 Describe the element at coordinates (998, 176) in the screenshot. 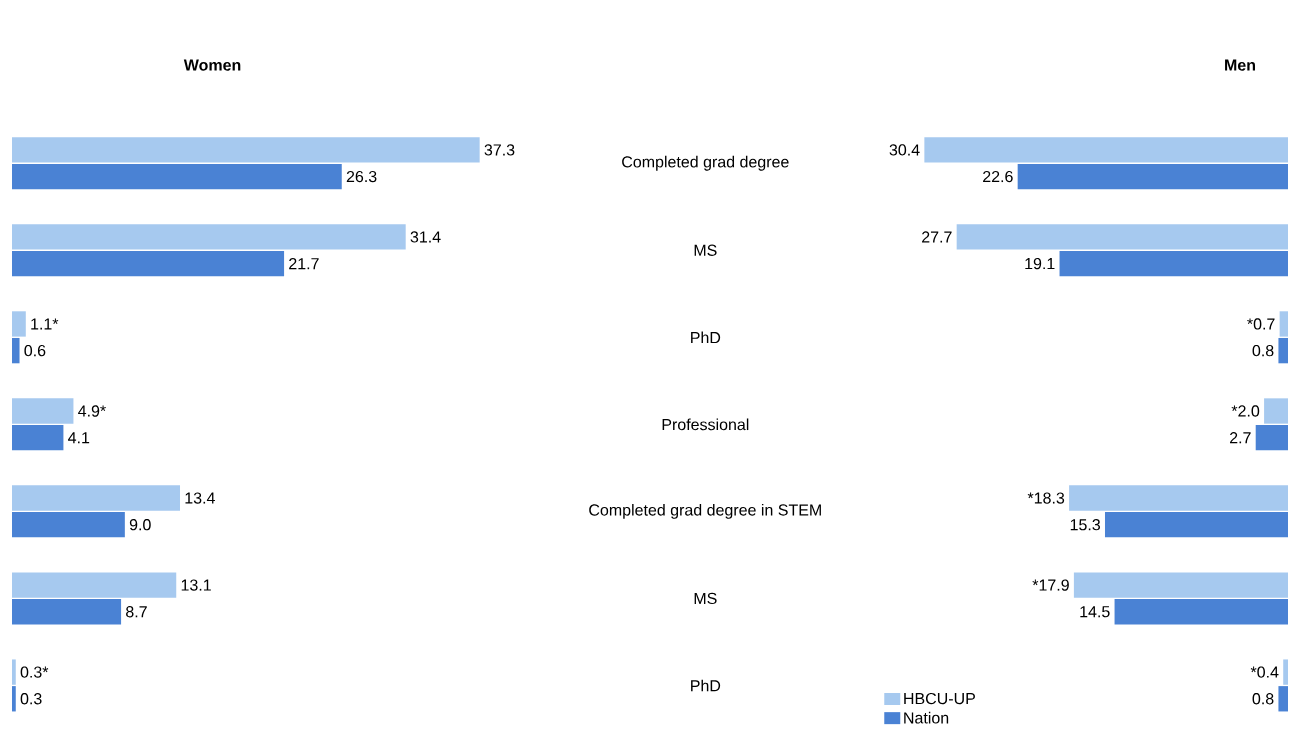

I see `data-label: 22.6` at that location.